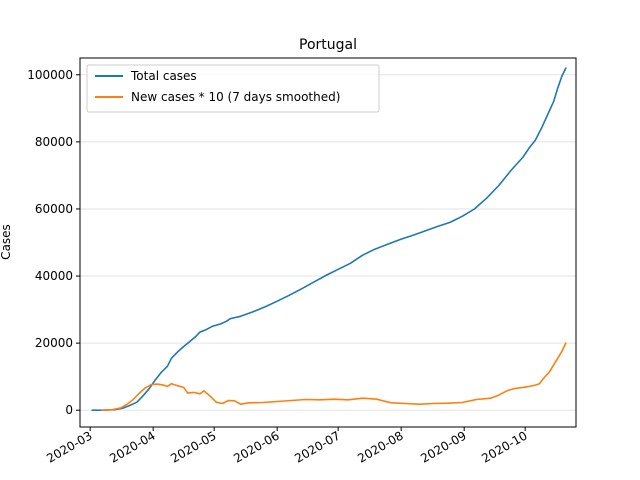 The width and height of the screenshot is (640, 480). Describe the element at coordinates (54, 276) in the screenshot. I see `y-tick-label: 40000` at that location.